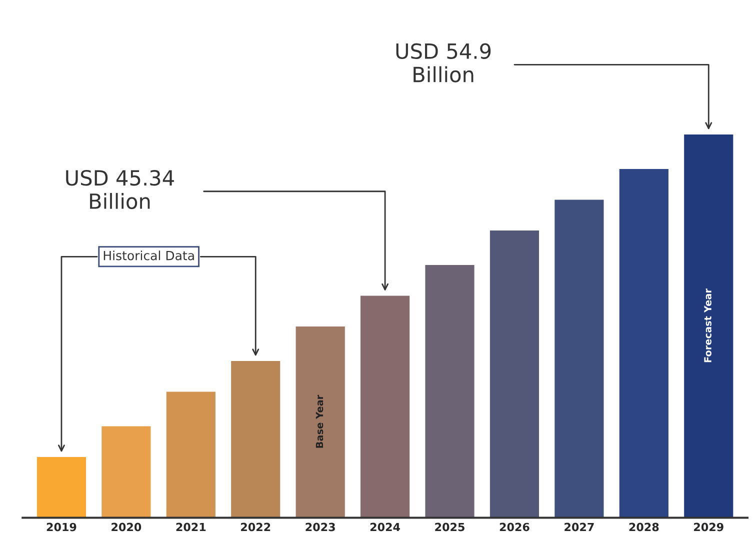 The image size is (755, 545). Describe the element at coordinates (127, 527) in the screenshot. I see `x-tick-label: 2020` at that location.